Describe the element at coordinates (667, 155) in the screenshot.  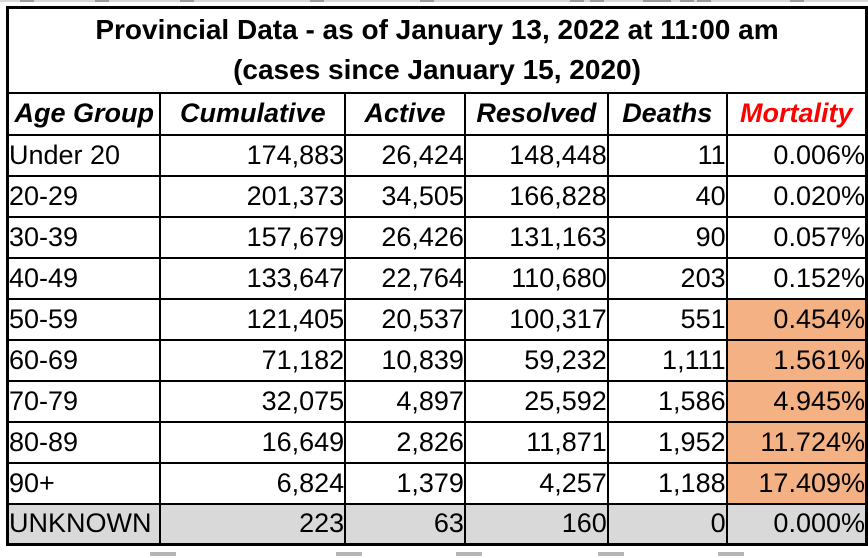
I see `deaths-cell: 11` at that location.